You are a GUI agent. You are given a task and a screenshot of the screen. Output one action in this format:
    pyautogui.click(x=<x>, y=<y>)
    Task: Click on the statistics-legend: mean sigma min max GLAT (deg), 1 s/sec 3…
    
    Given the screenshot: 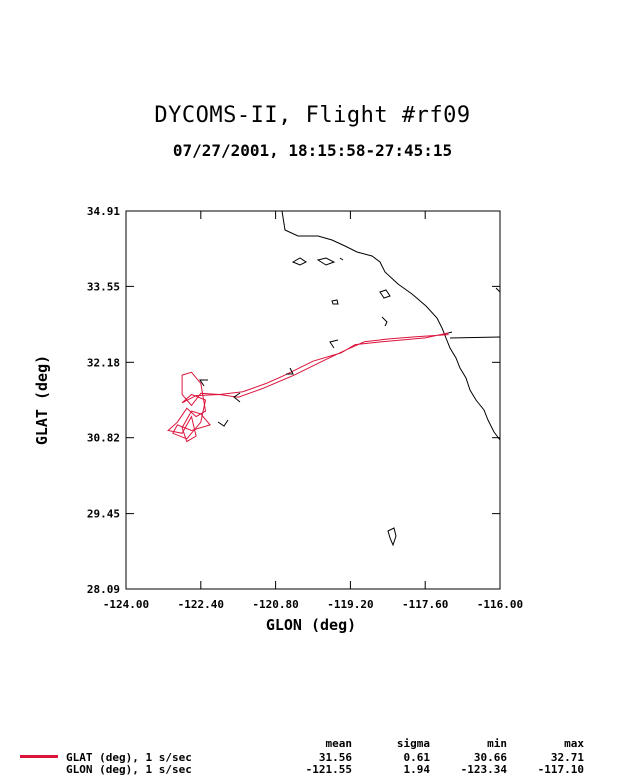 What is the action you would take?
    pyautogui.click(x=312, y=757)
    